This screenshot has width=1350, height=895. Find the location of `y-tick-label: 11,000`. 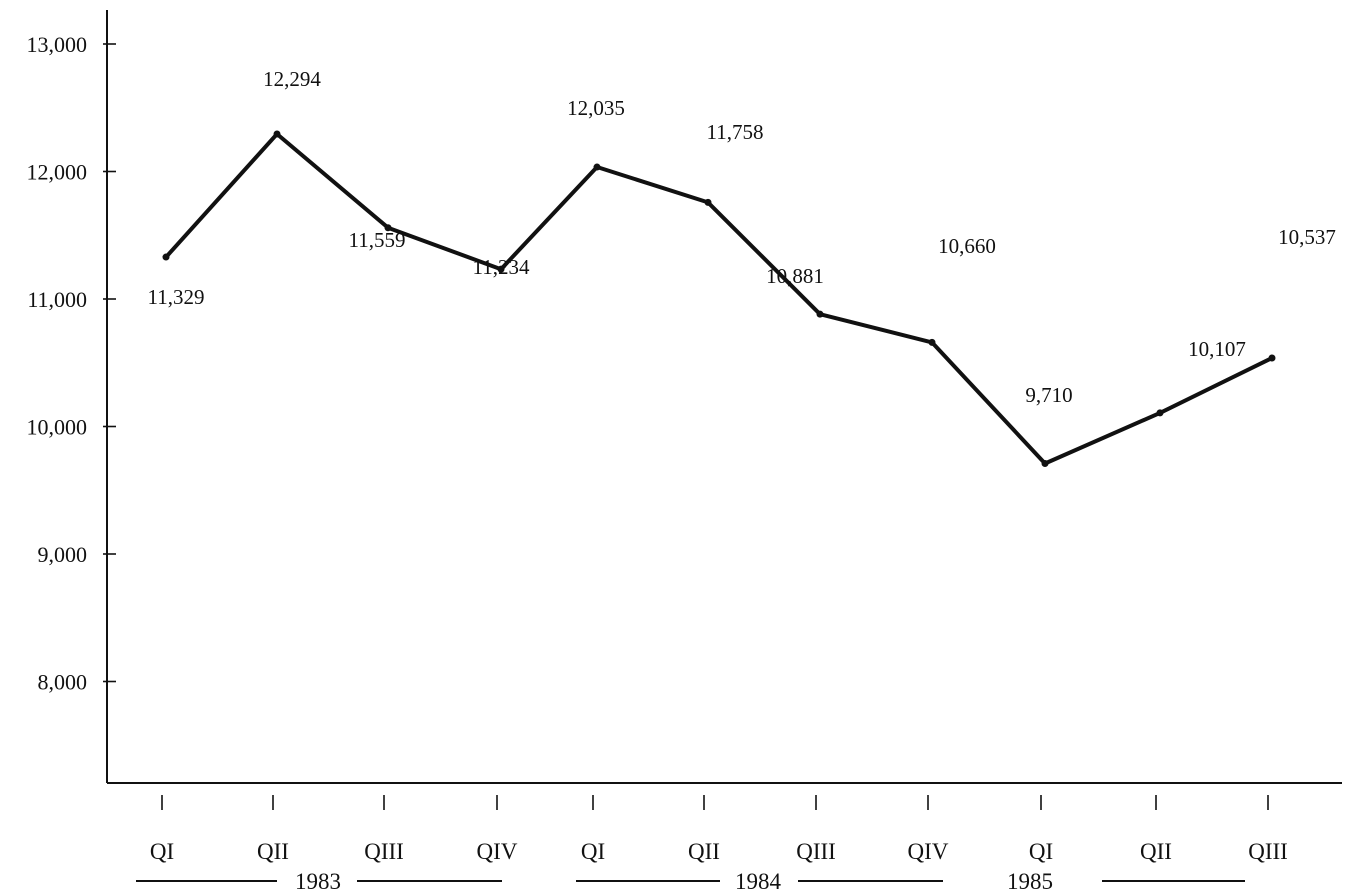

y-tick-label: 11,000 is located at coordinates (57, 299).